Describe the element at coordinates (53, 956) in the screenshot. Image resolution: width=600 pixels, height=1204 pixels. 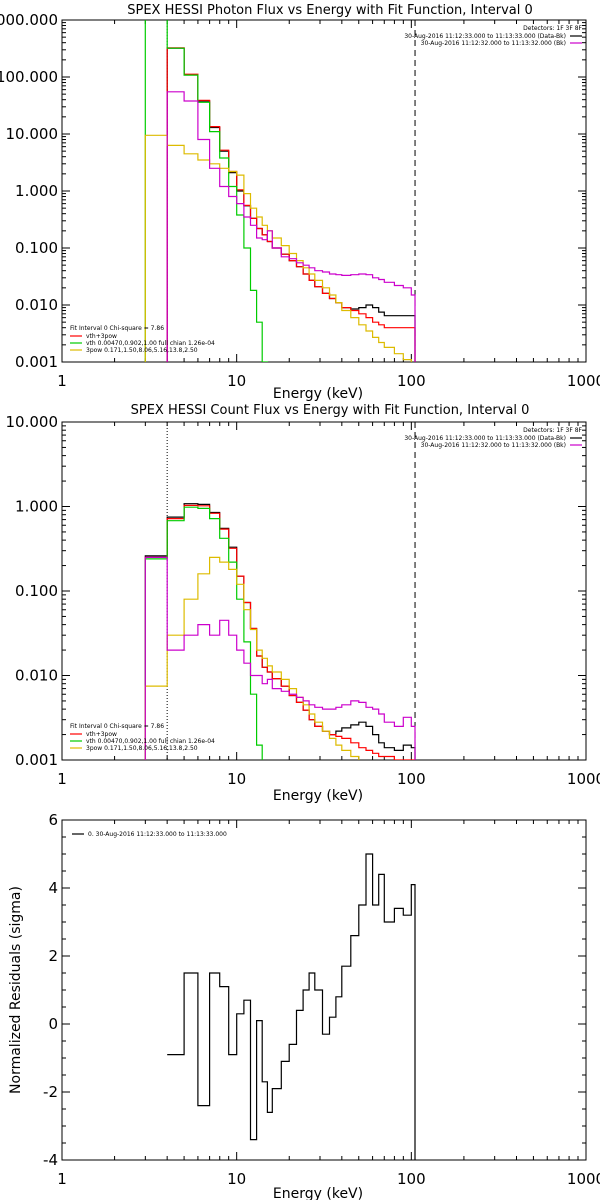
I see `y-tick-label: 2` at that location.